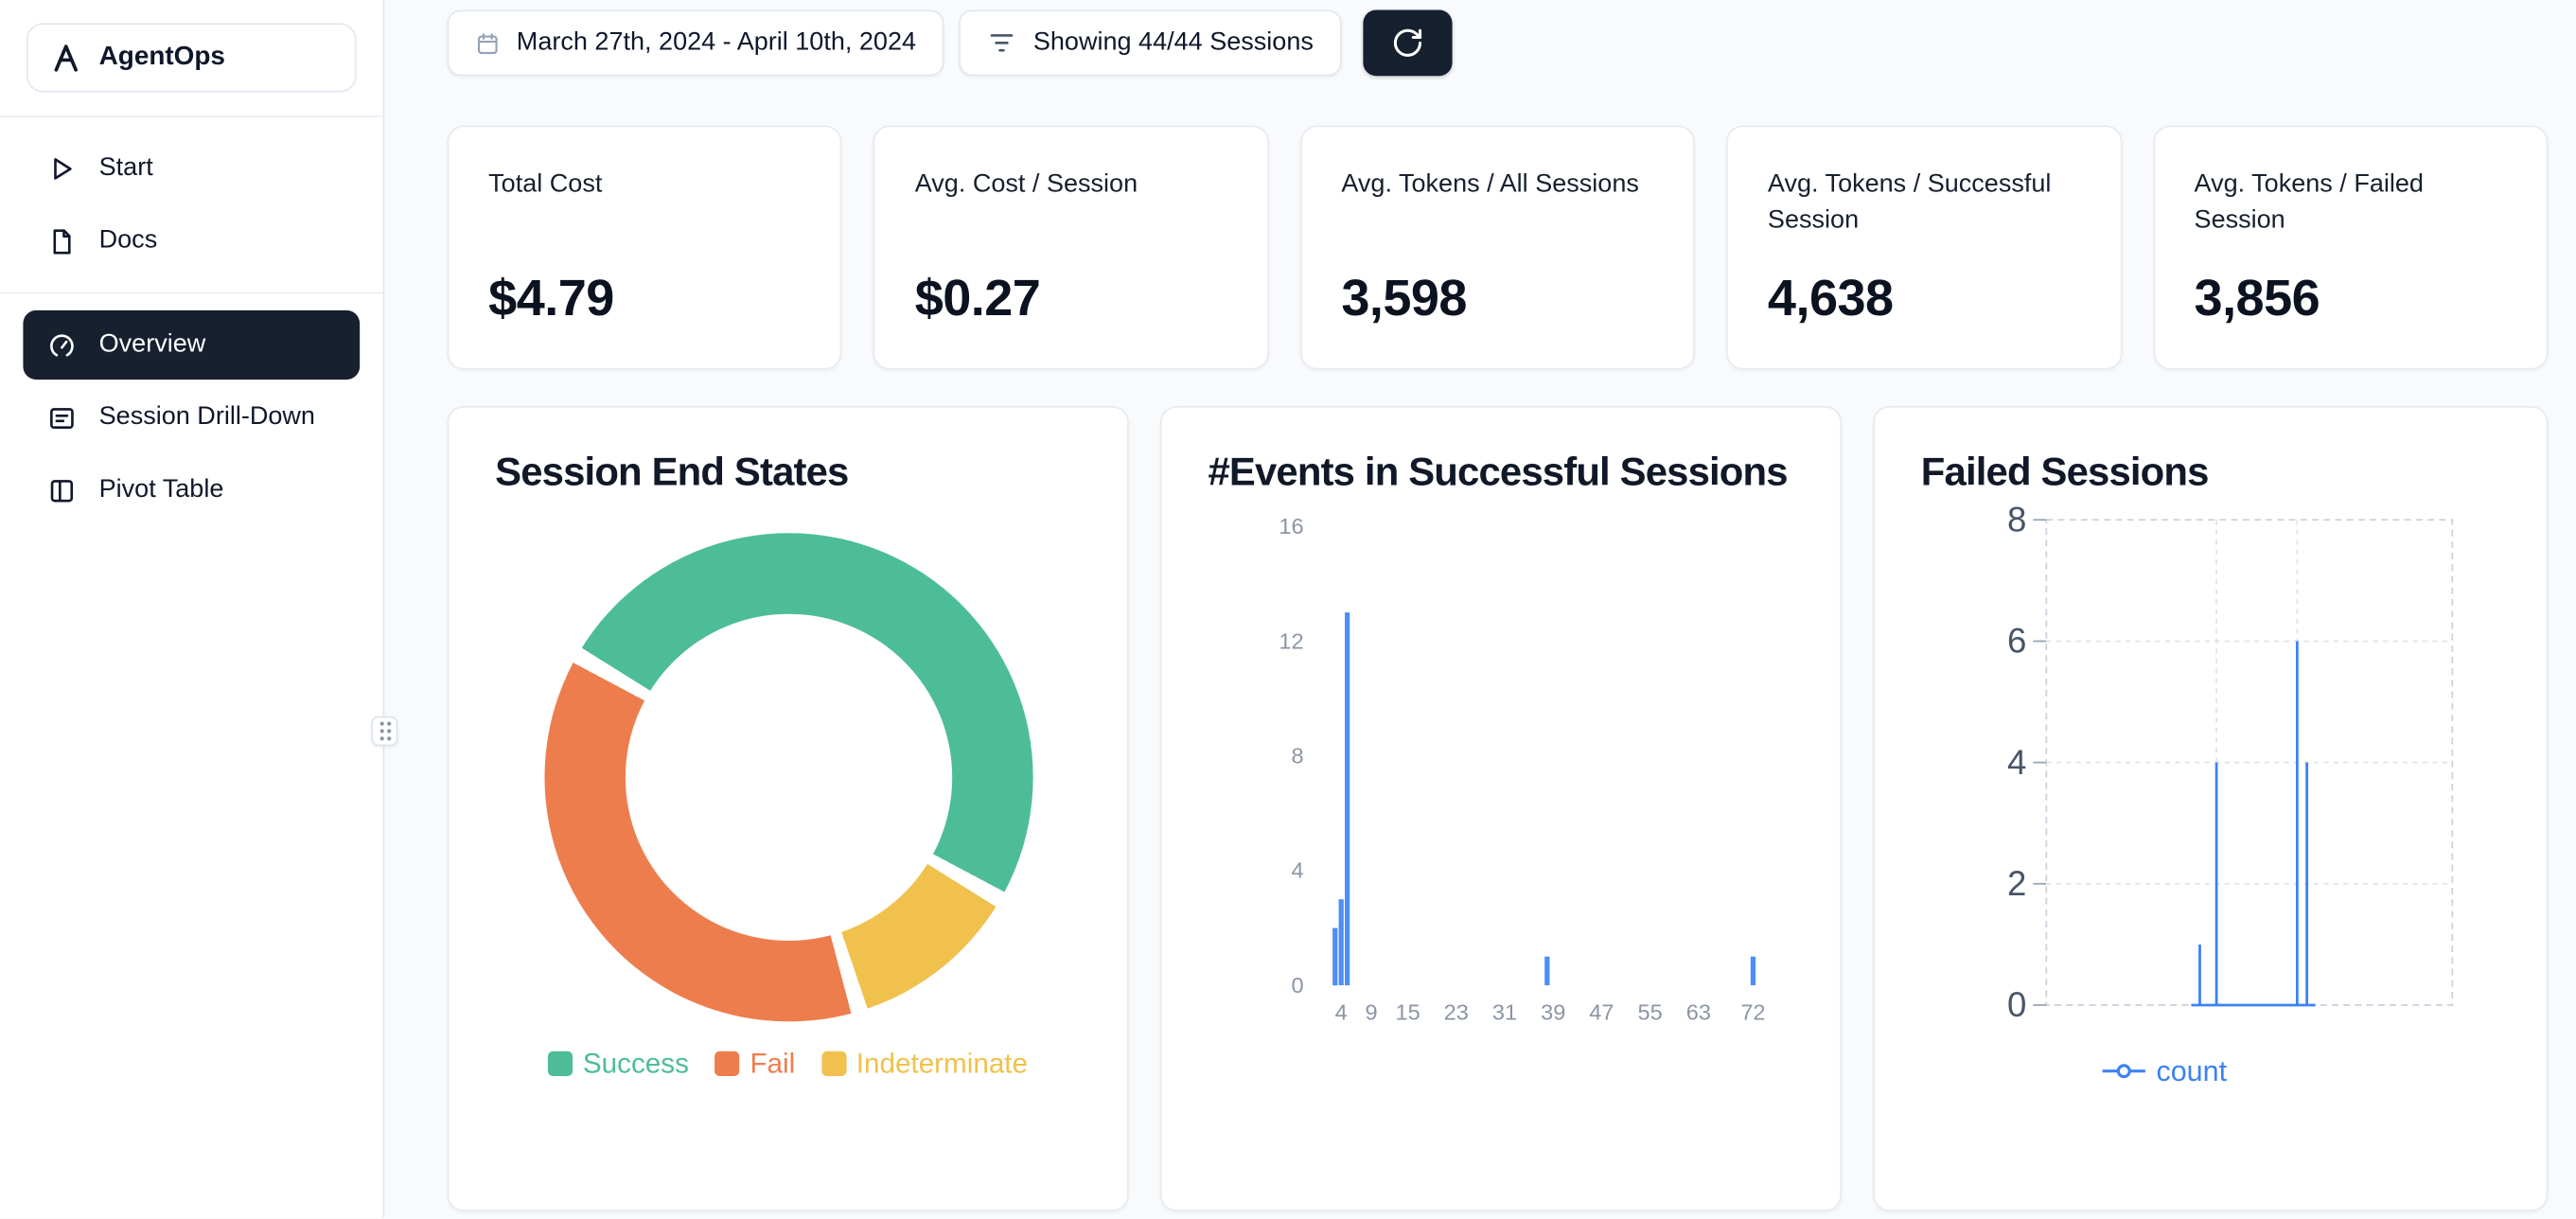  What do you see at coordinates (2350, 247) in the screenshot?
I see `stat-avg-tokens-failed: Avg. Tokens / Failed Session 3,856` at bounding box center [2350, 247].